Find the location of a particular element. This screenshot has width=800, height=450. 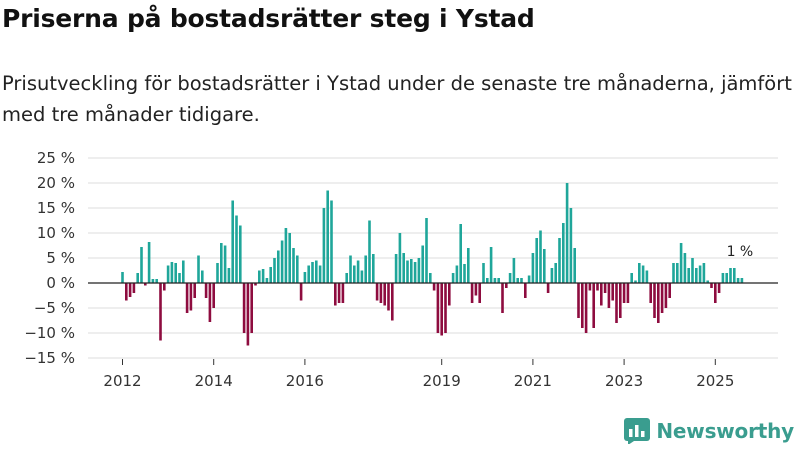

brand-logo: Newsworthy is located at coordinates (709, 431).